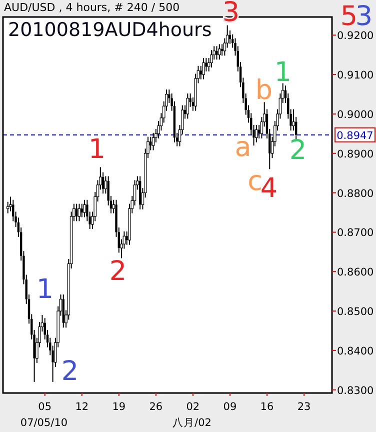 Image resolution: width=376 pixels, height=432 pixels. What do you see at coordinates (243, 147) in the screenshot?
I see `annotation: a` at bounding box center [243, 147].